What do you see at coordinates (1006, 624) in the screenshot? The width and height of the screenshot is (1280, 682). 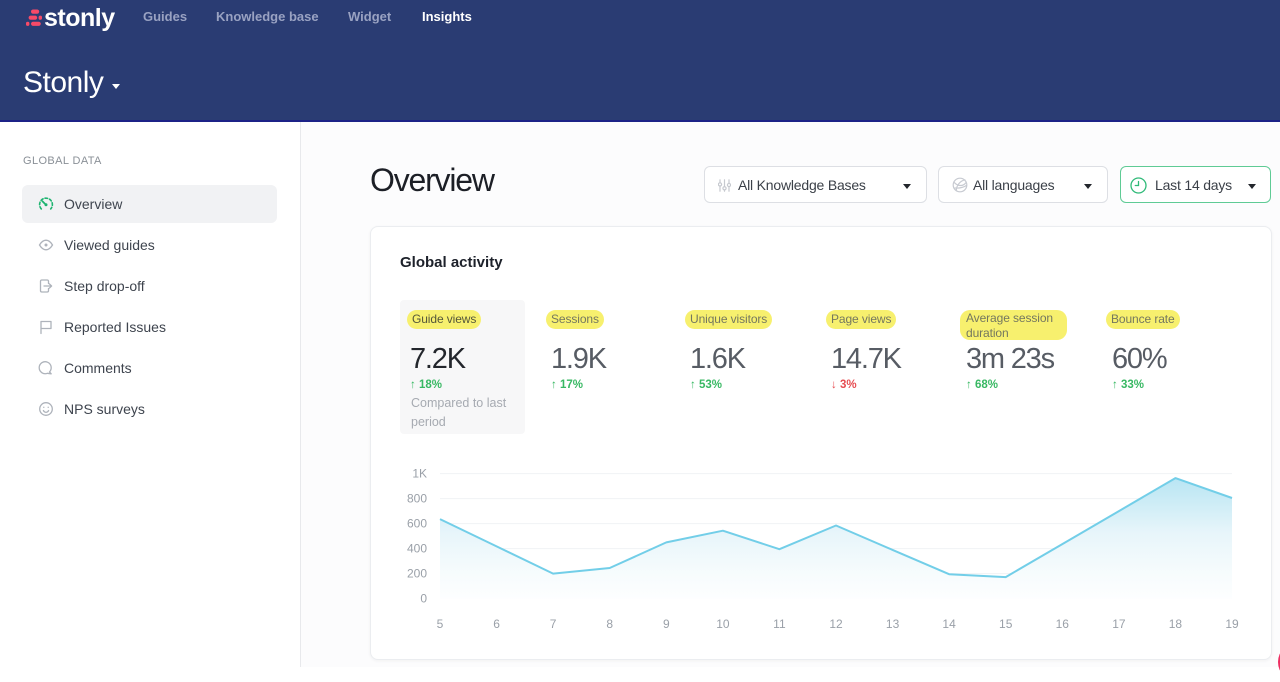 I see `svg-text: 15` at bounding box center [1006, 624].